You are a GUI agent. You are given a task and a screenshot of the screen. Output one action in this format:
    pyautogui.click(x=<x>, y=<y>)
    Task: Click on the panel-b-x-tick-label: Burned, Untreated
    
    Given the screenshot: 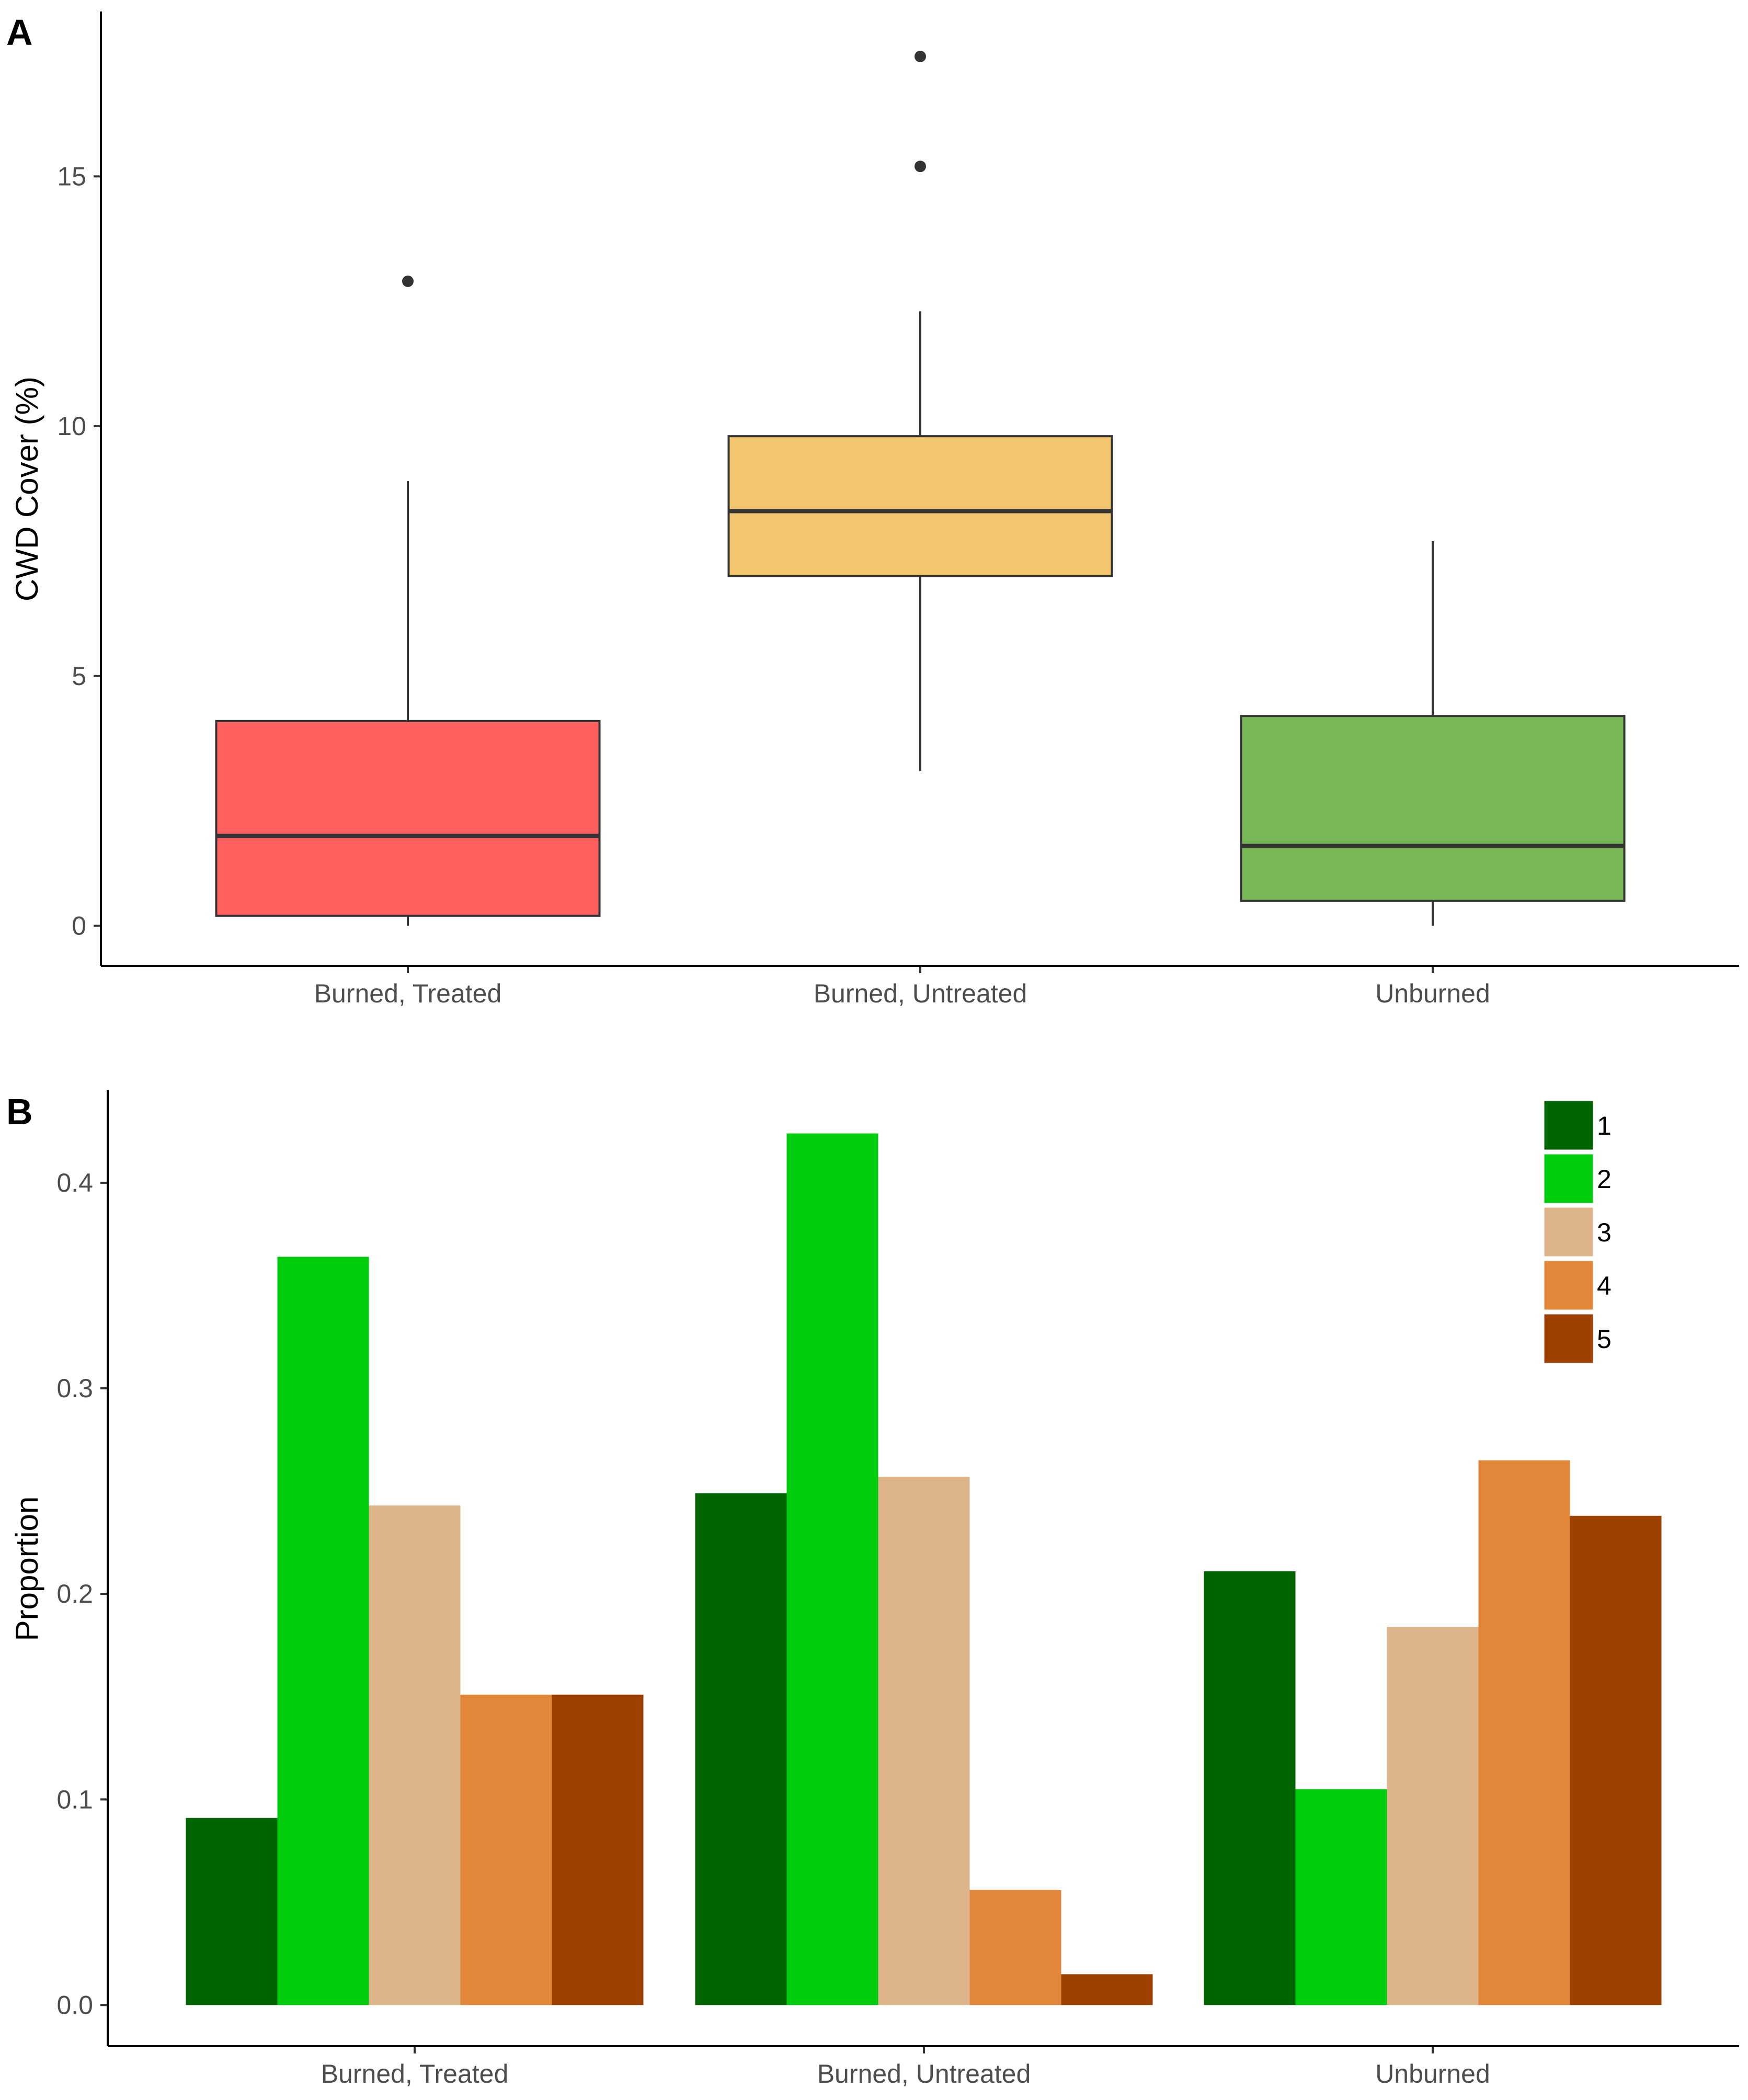 What is the action you would take?
    pyautogui.click(x=924, y=2073)
    